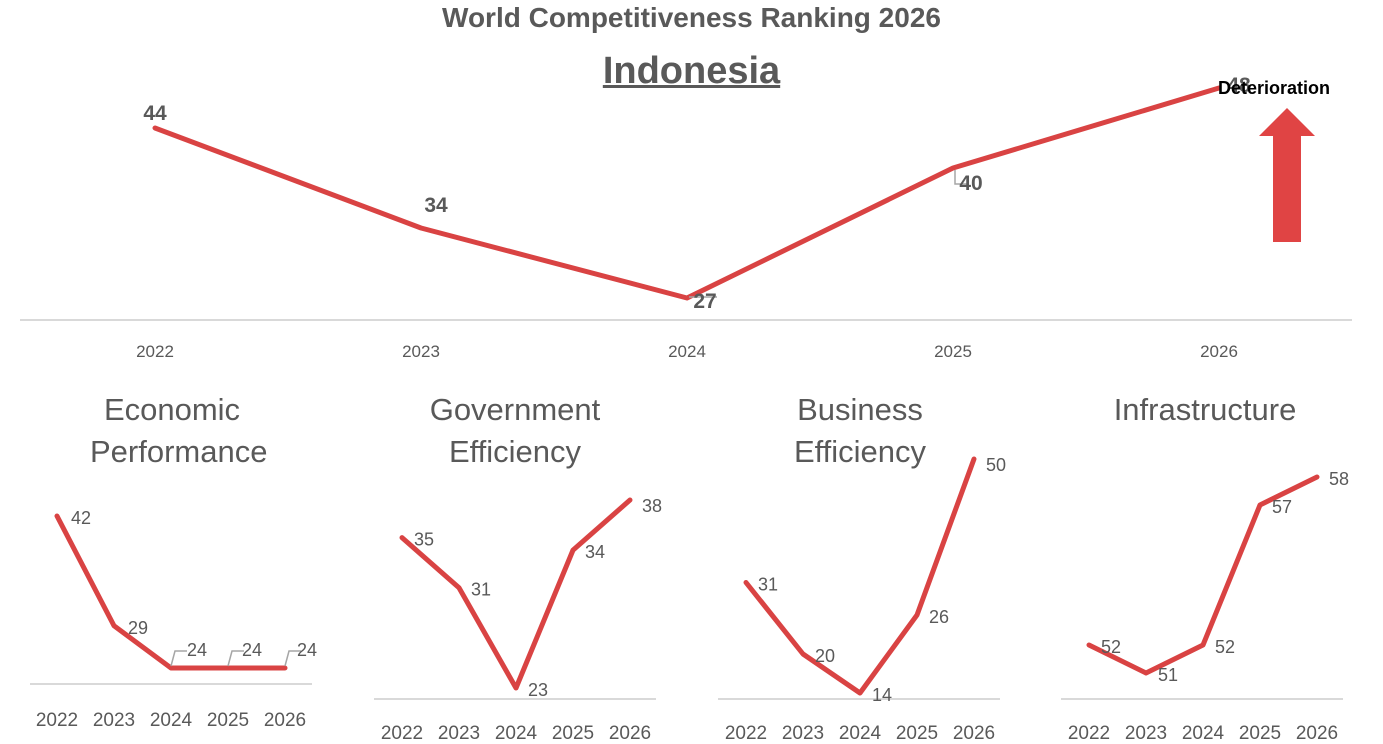 The image size is (1383, 744). What do you see at coordinates (652, 506) in the screenshot?
I see `data-label: 38` at bounding box center [652, 506].